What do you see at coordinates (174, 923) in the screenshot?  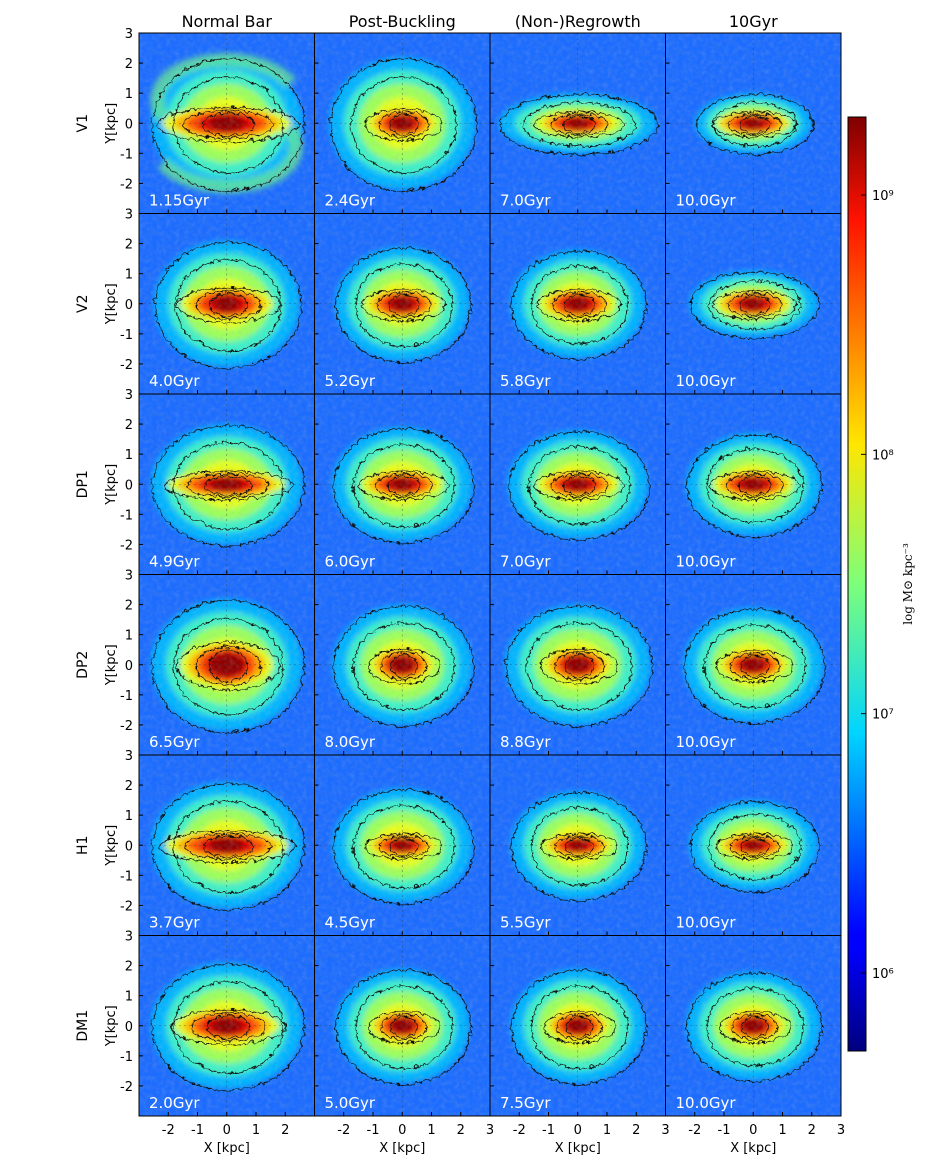 I see `time-label: 3.7Gyr` at bounding box center [174, 923].